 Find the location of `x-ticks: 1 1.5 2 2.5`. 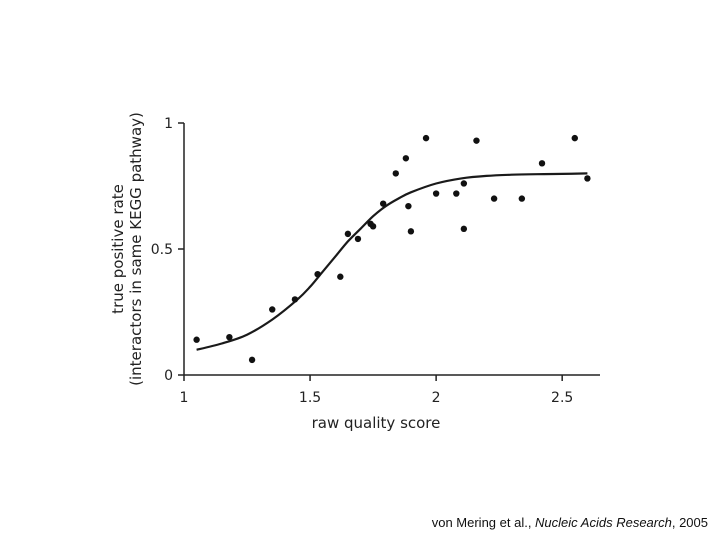

x-ticks: 1 1.5 2 2.5 is located at coordinates (376, 390).